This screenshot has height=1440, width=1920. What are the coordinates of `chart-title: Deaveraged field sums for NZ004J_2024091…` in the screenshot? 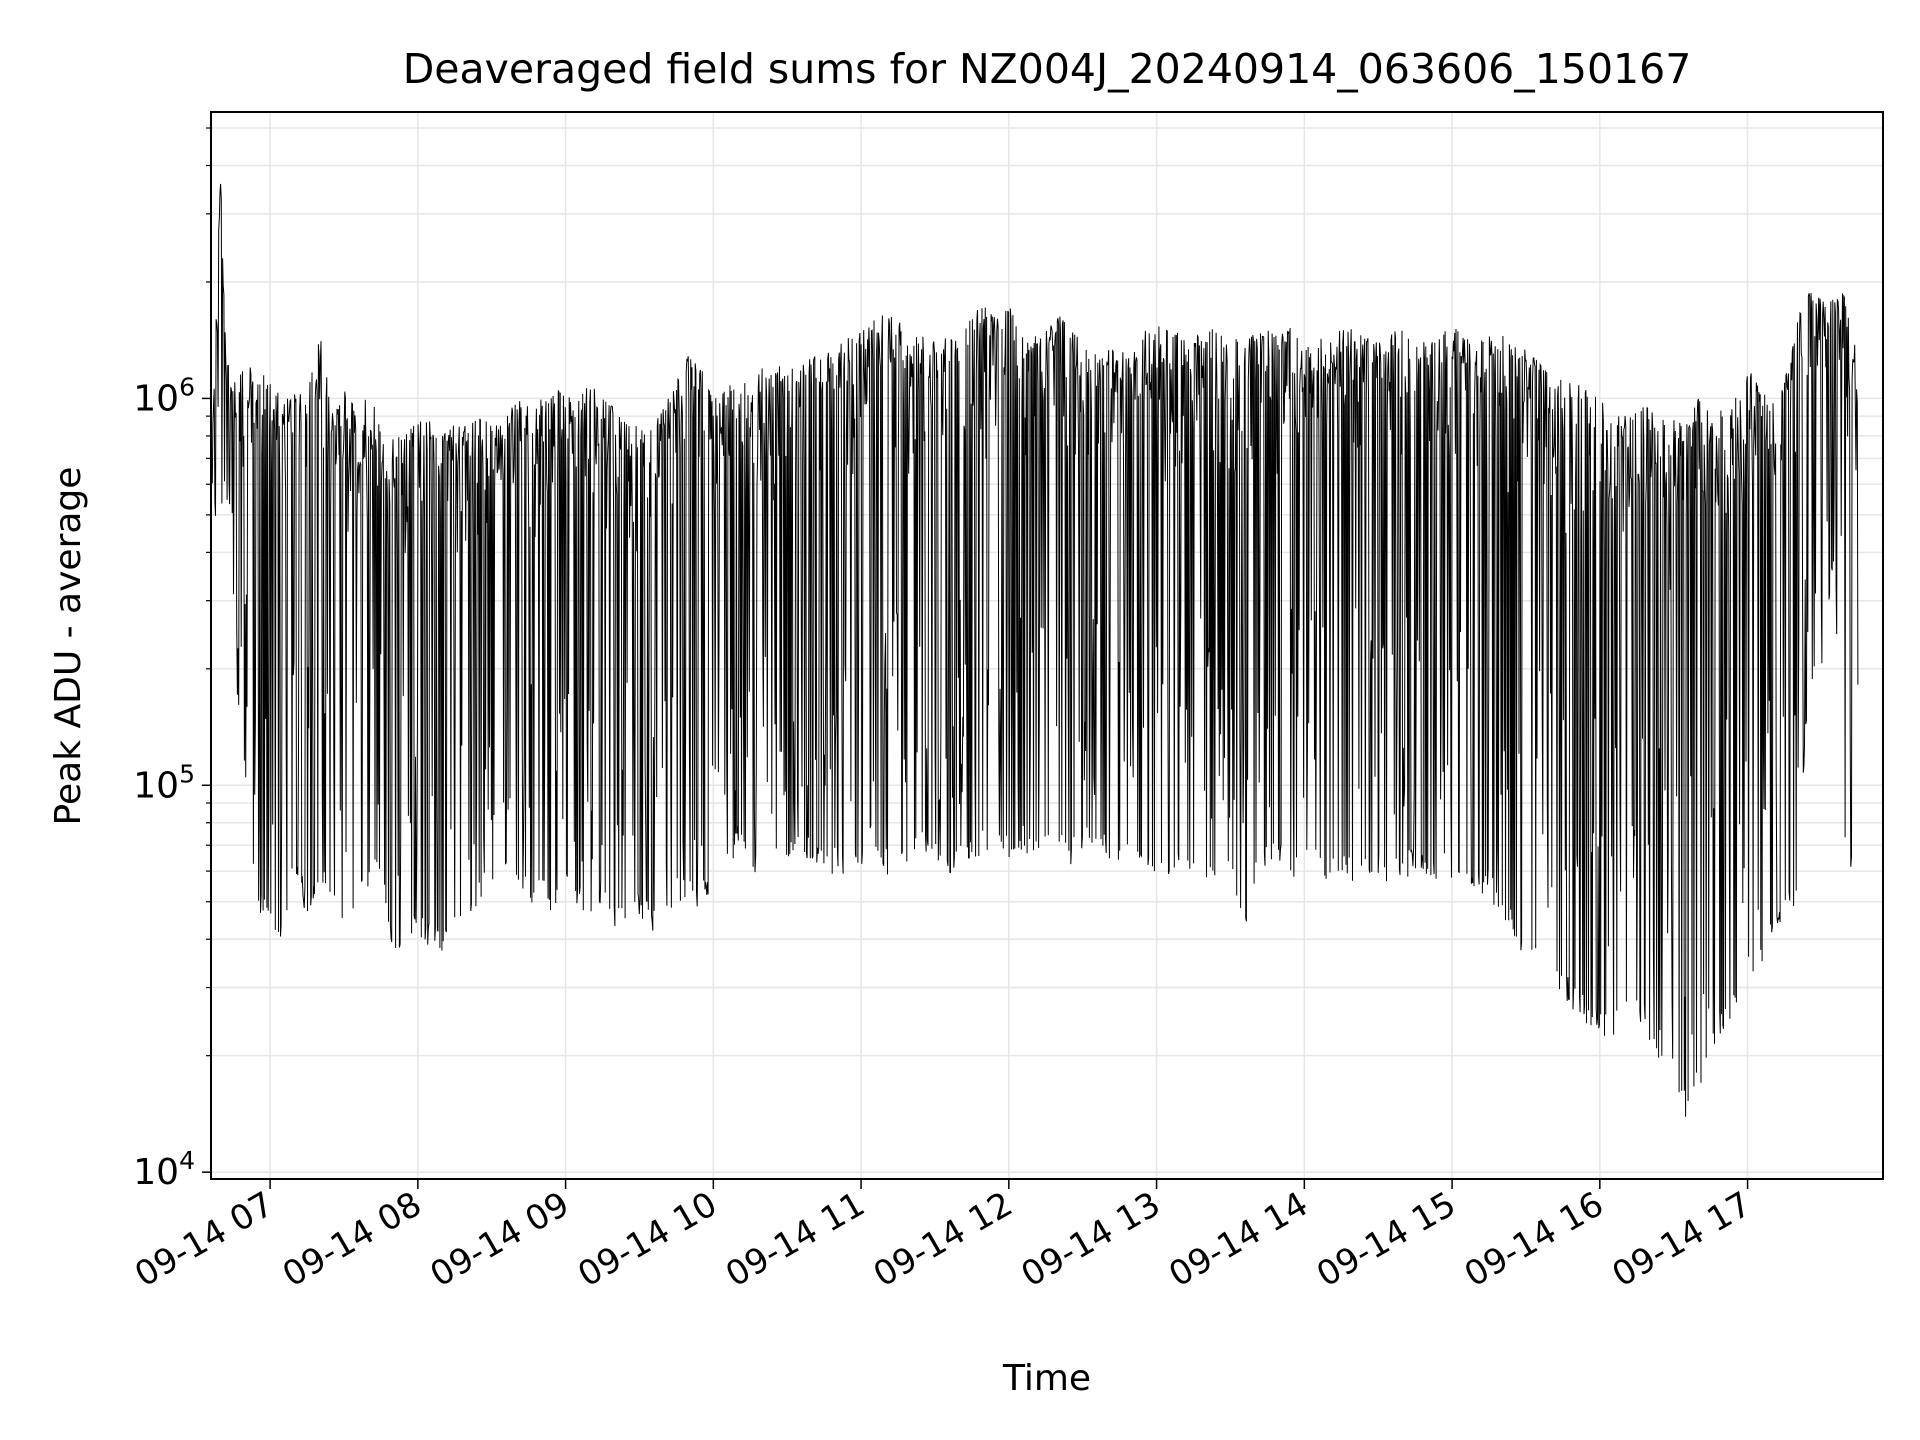 It's located at (1047, 69).